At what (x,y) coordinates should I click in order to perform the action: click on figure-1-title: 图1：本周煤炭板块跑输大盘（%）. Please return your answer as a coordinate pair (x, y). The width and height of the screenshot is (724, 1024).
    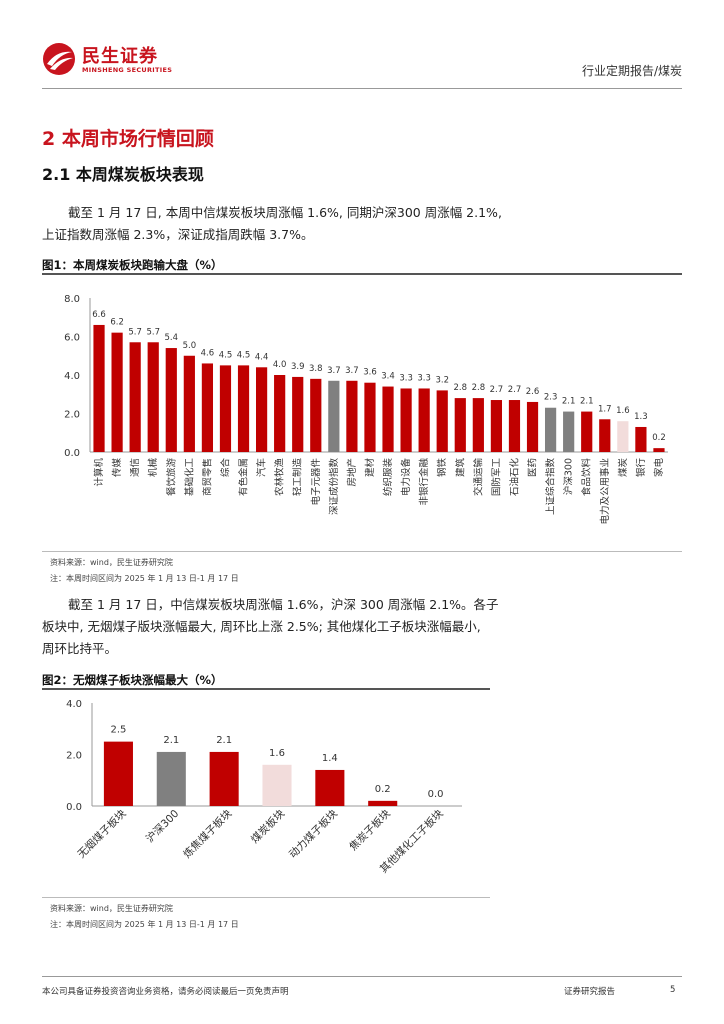
    Looking at the image, I should click on (132, 265).